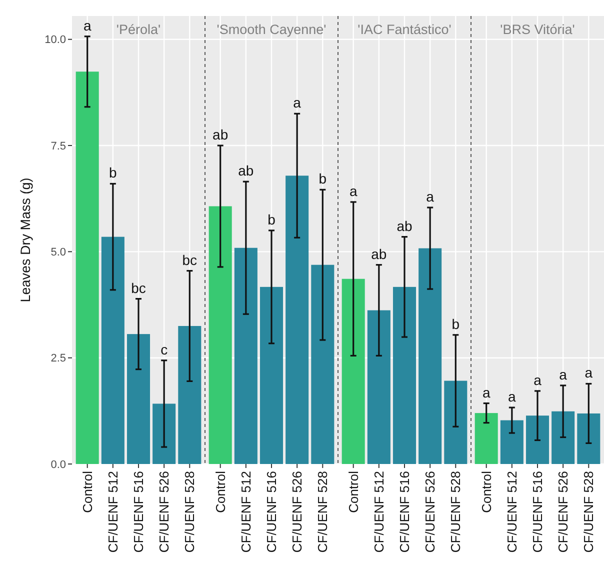  I want to click on y-tick-label: 2.5, so click(58, 358).